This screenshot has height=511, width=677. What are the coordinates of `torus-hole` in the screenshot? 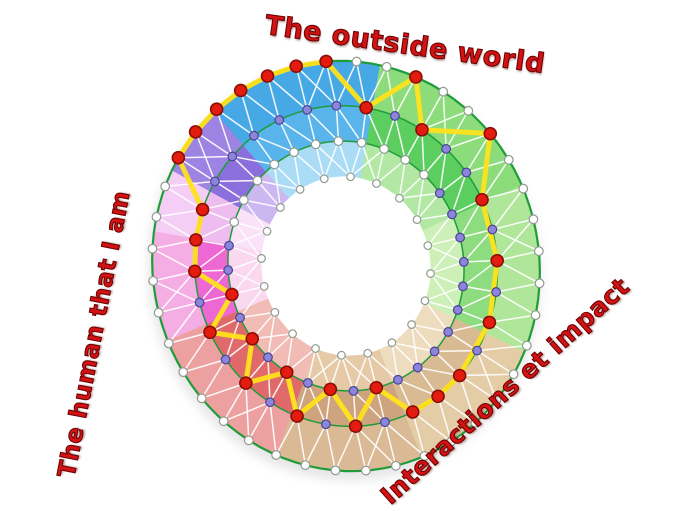 It's located at (346, 266).